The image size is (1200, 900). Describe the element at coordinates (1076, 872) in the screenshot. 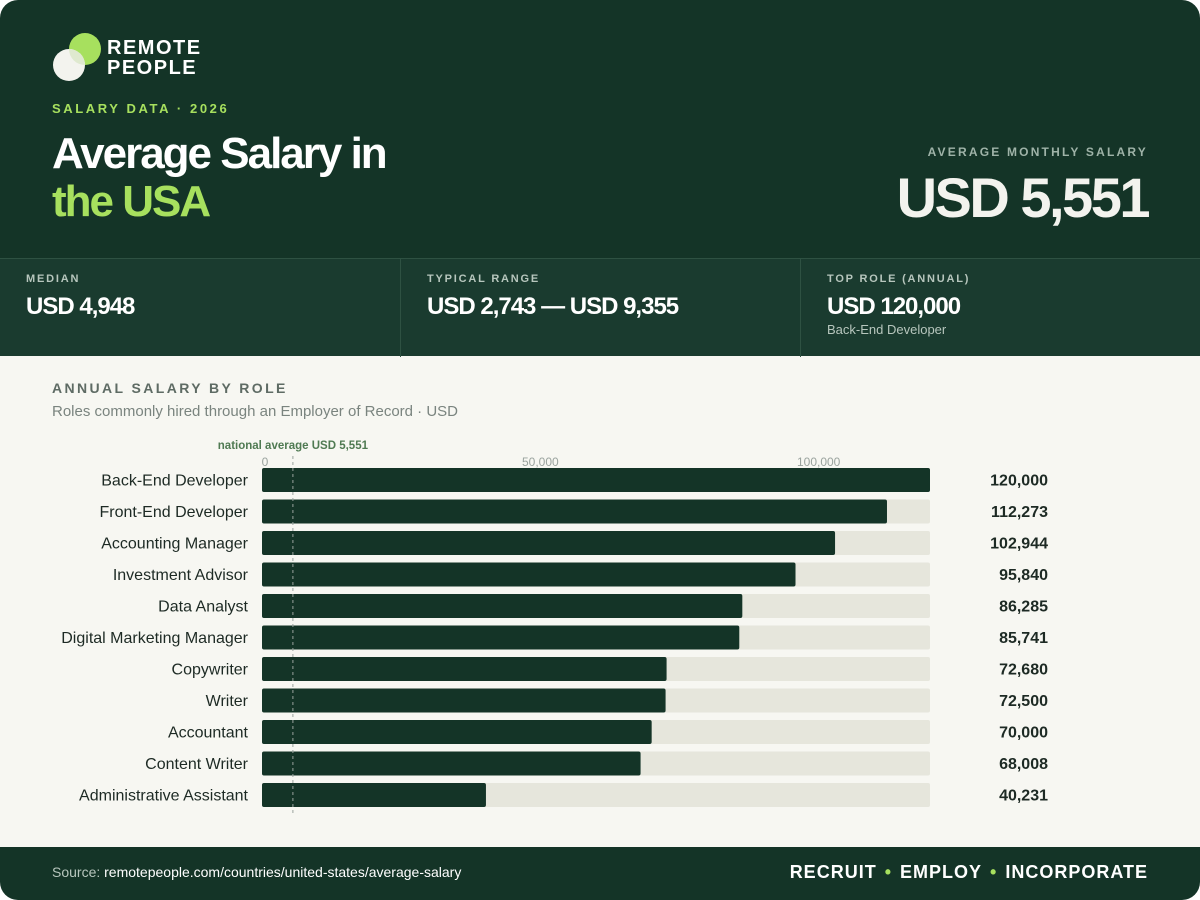

I see `tagline-incorporate: INCORPORATE` at that location.